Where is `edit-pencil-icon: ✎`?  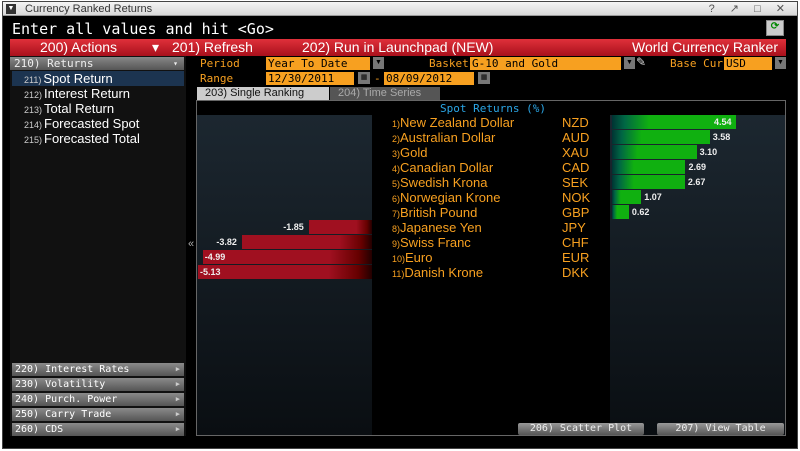 edit-pencil-icon: ✎ is located at coordinates (641, 62).